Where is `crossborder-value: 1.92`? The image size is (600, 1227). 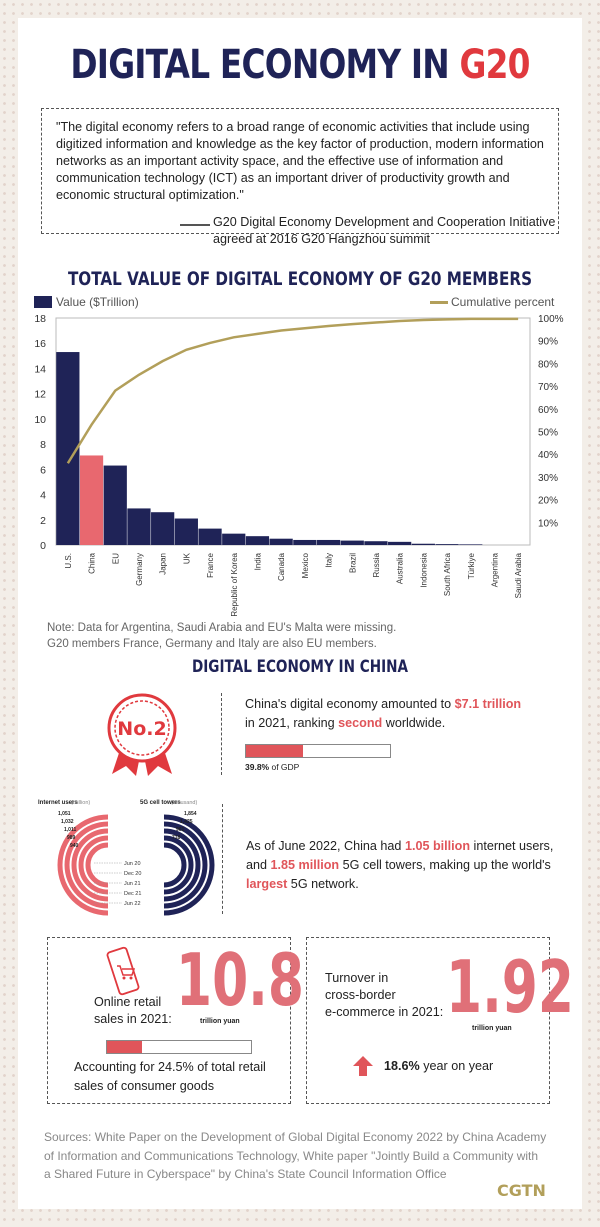
crossborder-value: 1.92 is located at coordinates (510, 987).